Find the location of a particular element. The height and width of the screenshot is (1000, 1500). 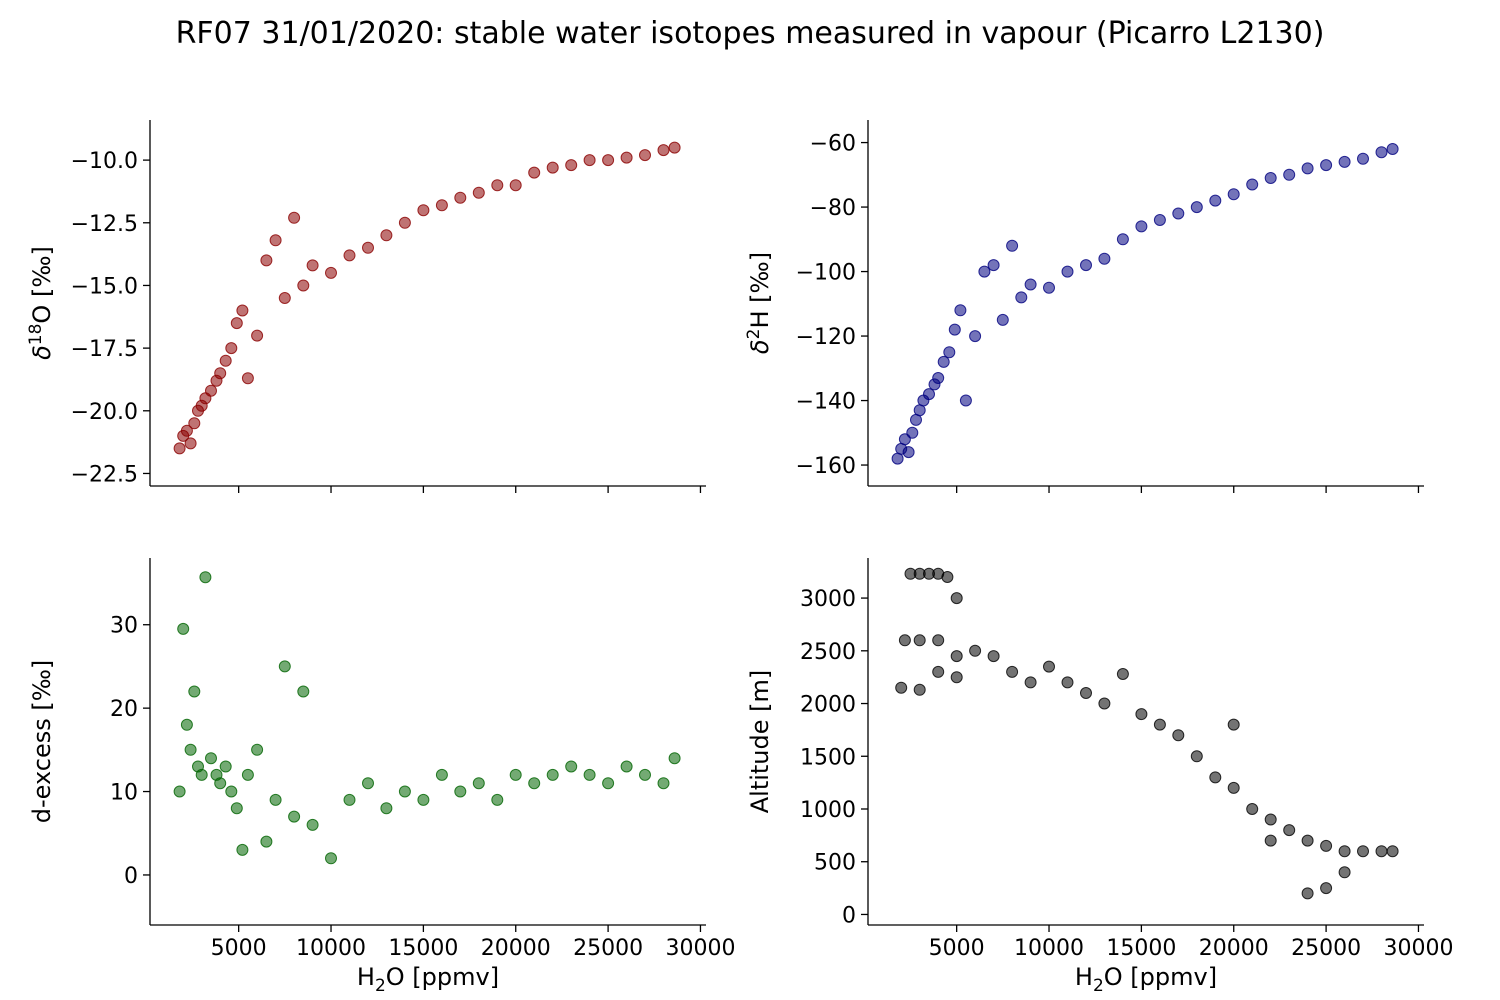

y-tick-label: 1500 is located at coordinates (828, 757).